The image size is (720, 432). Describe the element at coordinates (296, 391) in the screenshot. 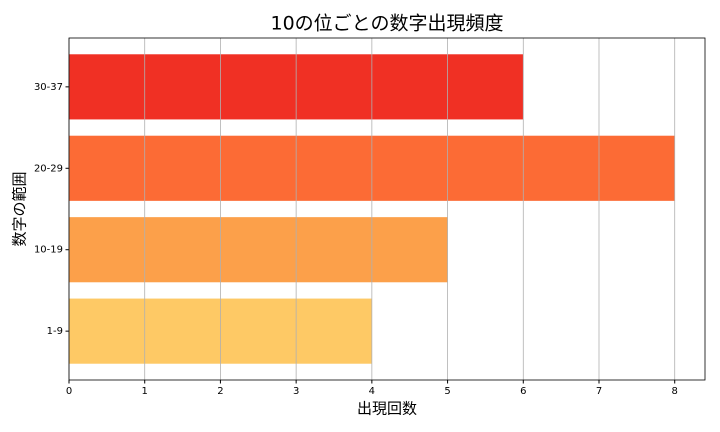

I see `x-tick-label: 3` at that location.